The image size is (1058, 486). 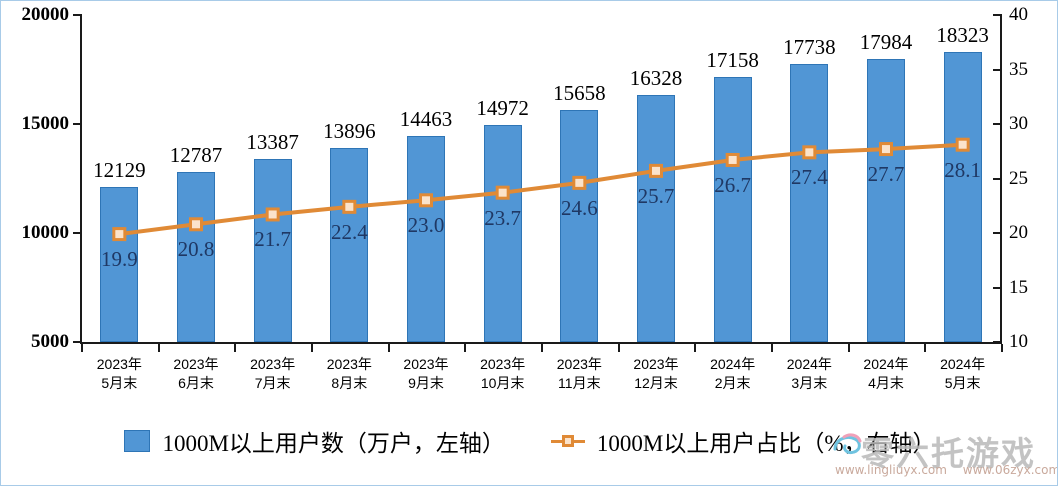 What do you see at coordinates (809, 177) in the screenshot?
I see `line-value-label: 27.4` at bounding box center [809, 177].